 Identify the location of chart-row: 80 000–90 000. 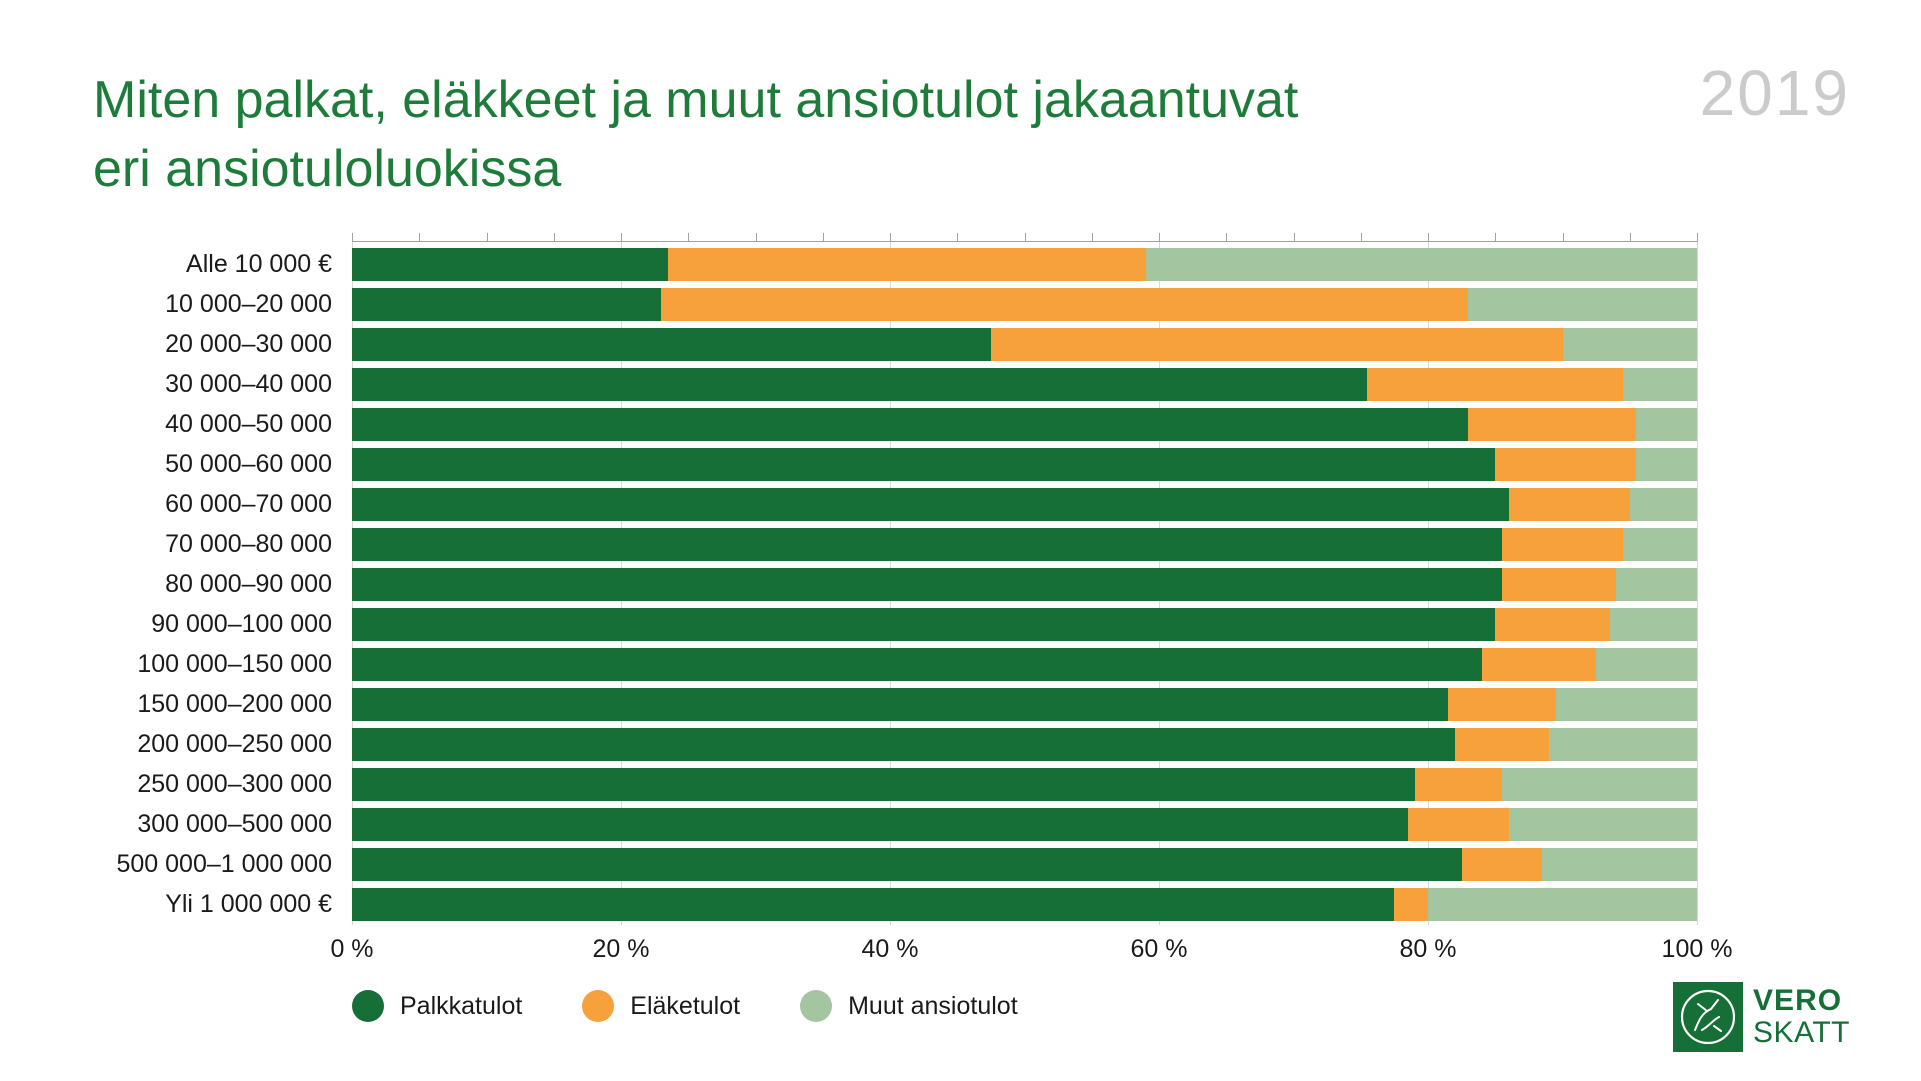
(861, 584).